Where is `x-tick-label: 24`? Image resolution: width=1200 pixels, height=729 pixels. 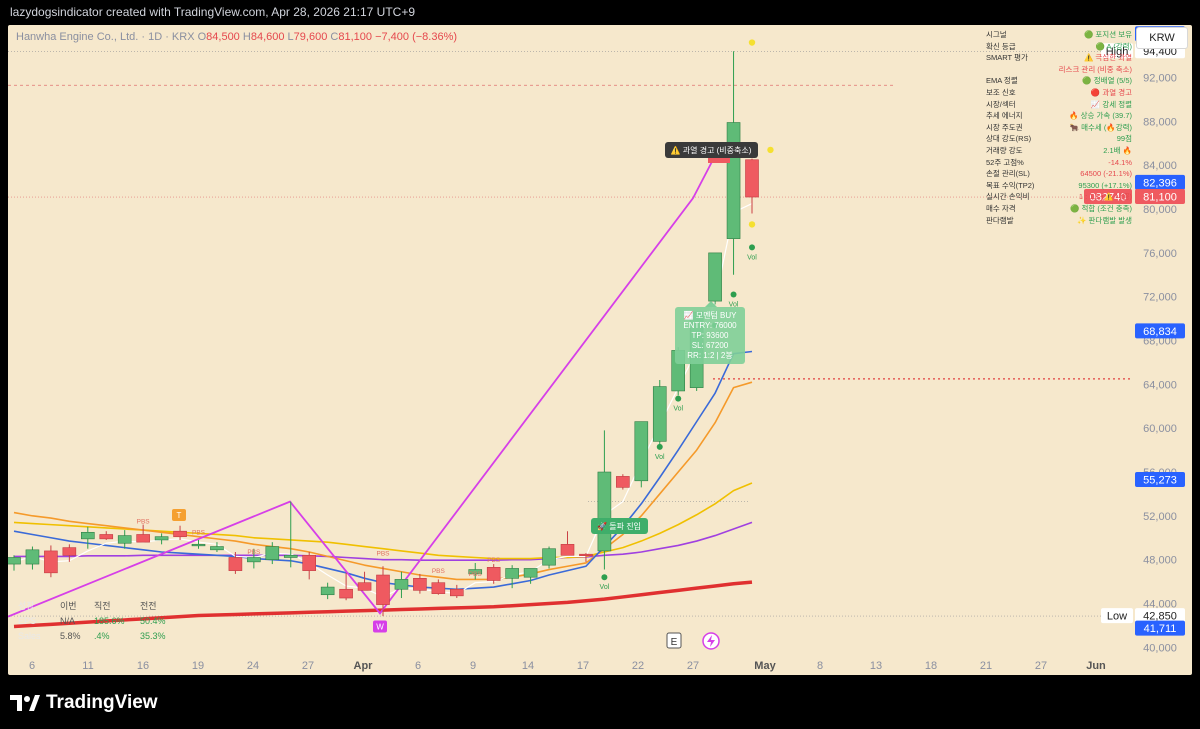 x-tick-label: 24 is located at coordinates (253, 666).